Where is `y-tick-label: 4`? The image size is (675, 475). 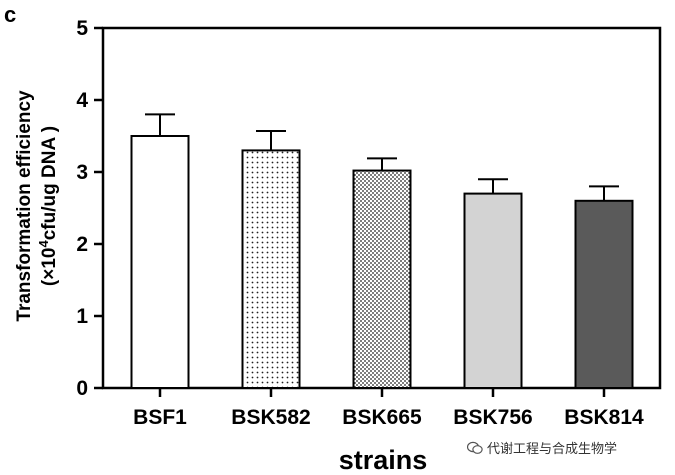 y-tick-label: 4 is located at coordinates (82, 100).